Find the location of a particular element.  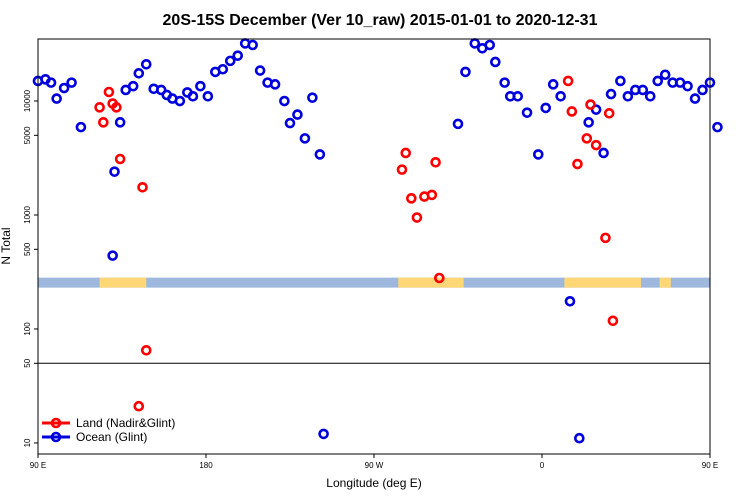

y-axis-ticks: 10 50 100 500 1000 5000 10000 is located at coordinates (30, 268).